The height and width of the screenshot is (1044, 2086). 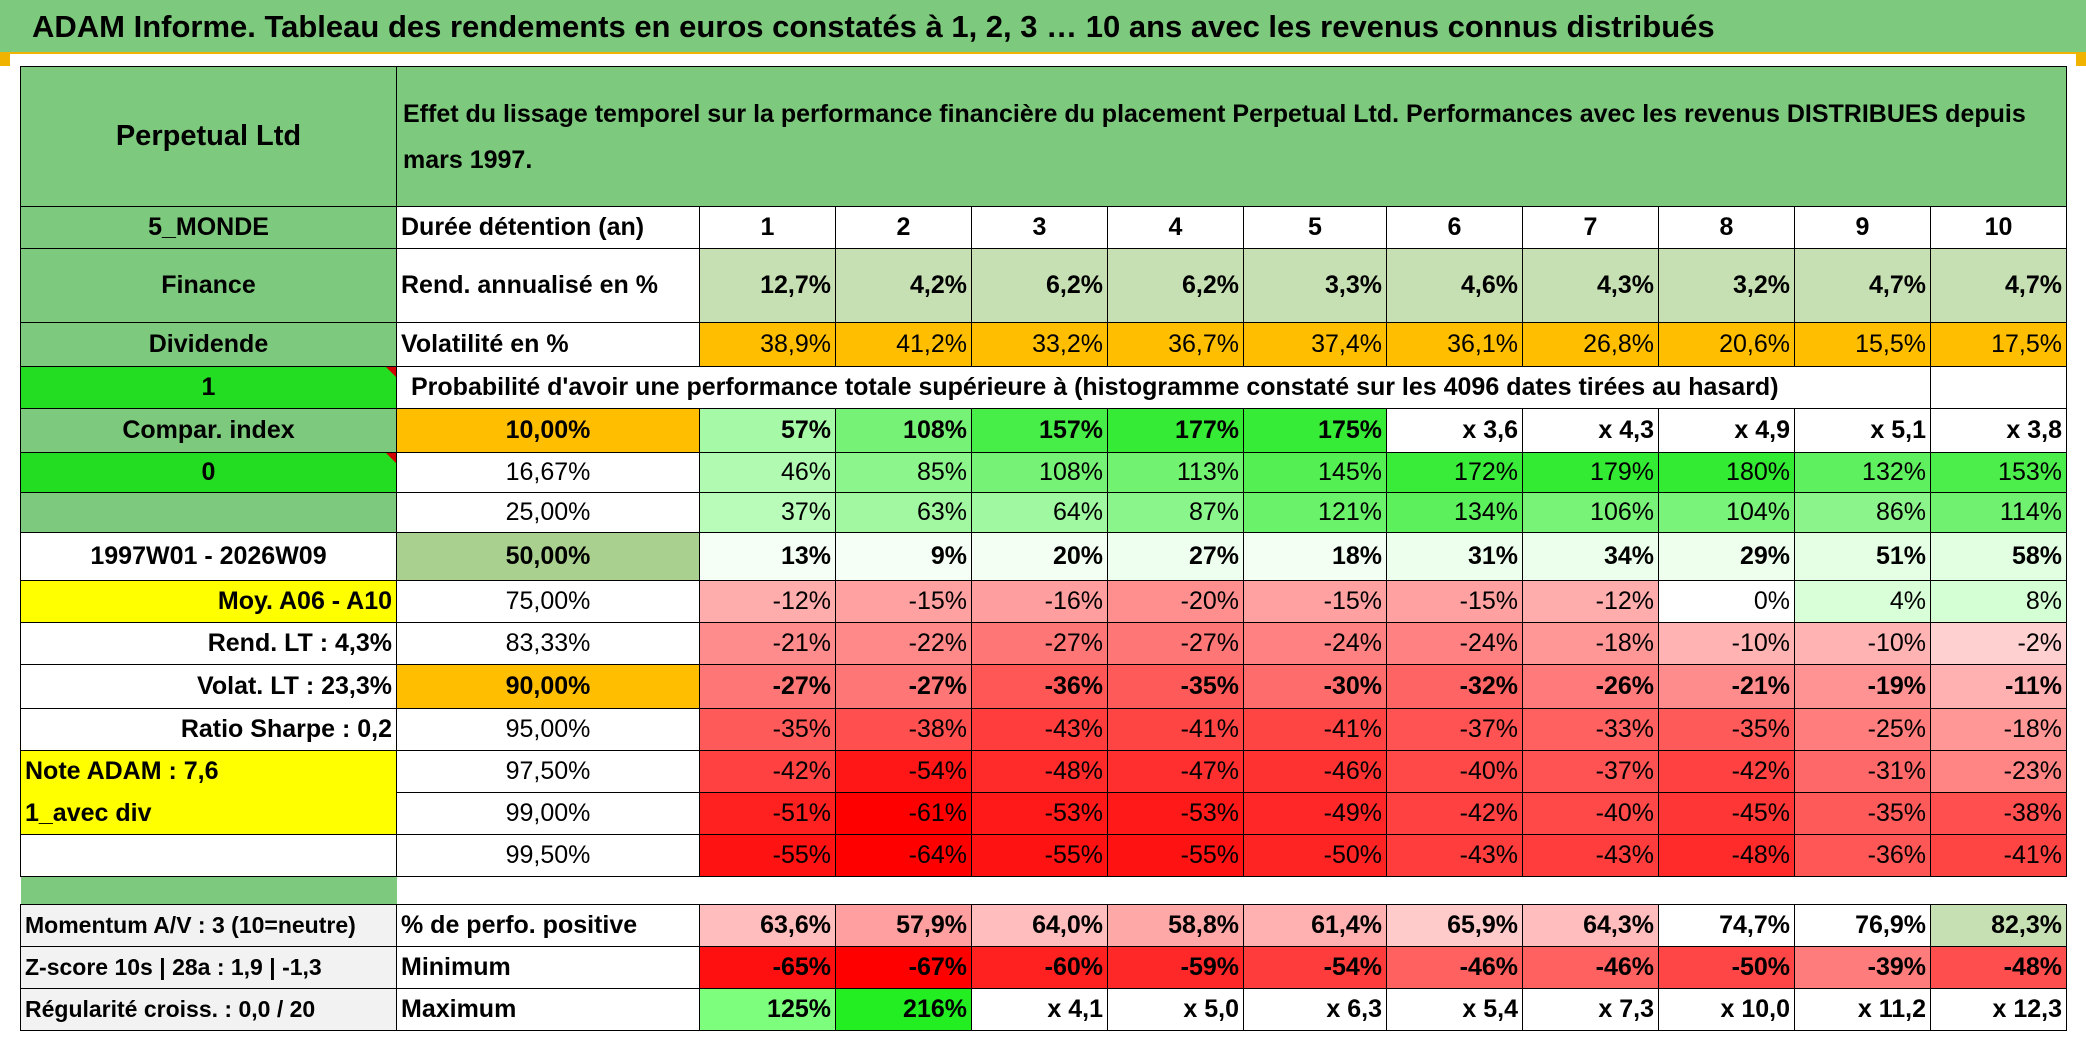 I want to click on percentile-value: 106%, so click(x=1590, y=512).